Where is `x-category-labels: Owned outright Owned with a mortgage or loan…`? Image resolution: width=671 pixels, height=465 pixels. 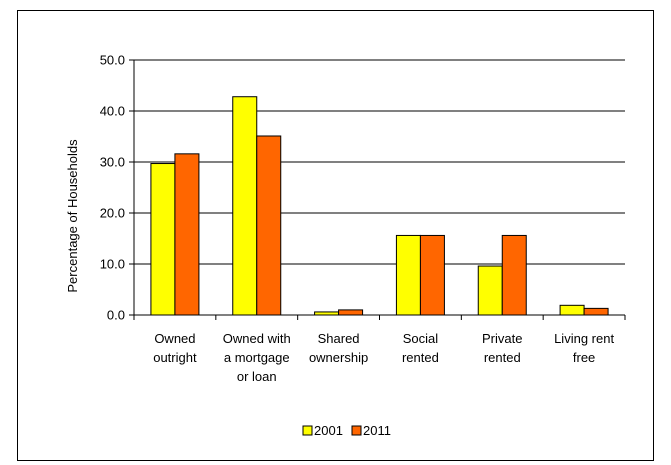
x-category-labels: Owned outright Owned with a mortgage or loan… is located at coordinates (383, 357).